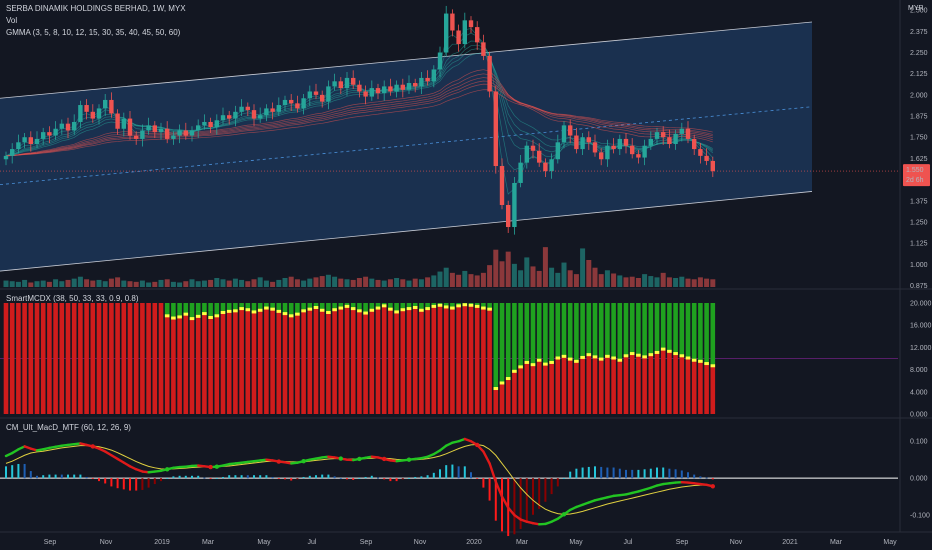 The height and width of the screenshot is (550, 932). I want to click on price-tick: 0.875, so click(919, 286).